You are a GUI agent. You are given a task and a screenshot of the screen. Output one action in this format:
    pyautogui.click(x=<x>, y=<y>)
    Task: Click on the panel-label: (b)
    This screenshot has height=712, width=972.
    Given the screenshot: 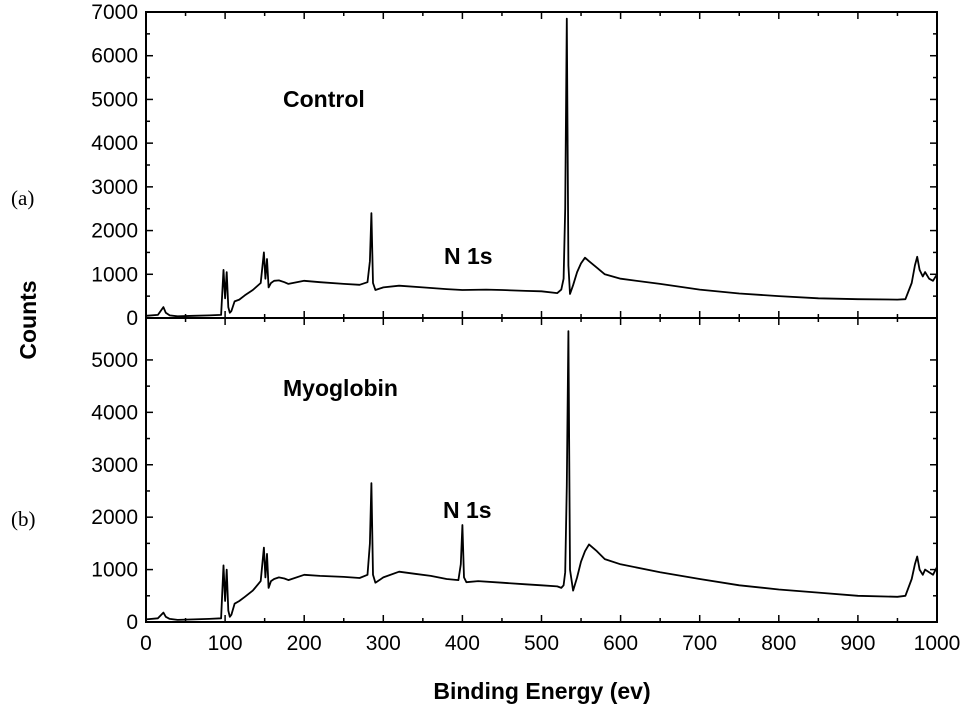 What is the action you would take?
    pyautogui.click(x=23, y=519)
    